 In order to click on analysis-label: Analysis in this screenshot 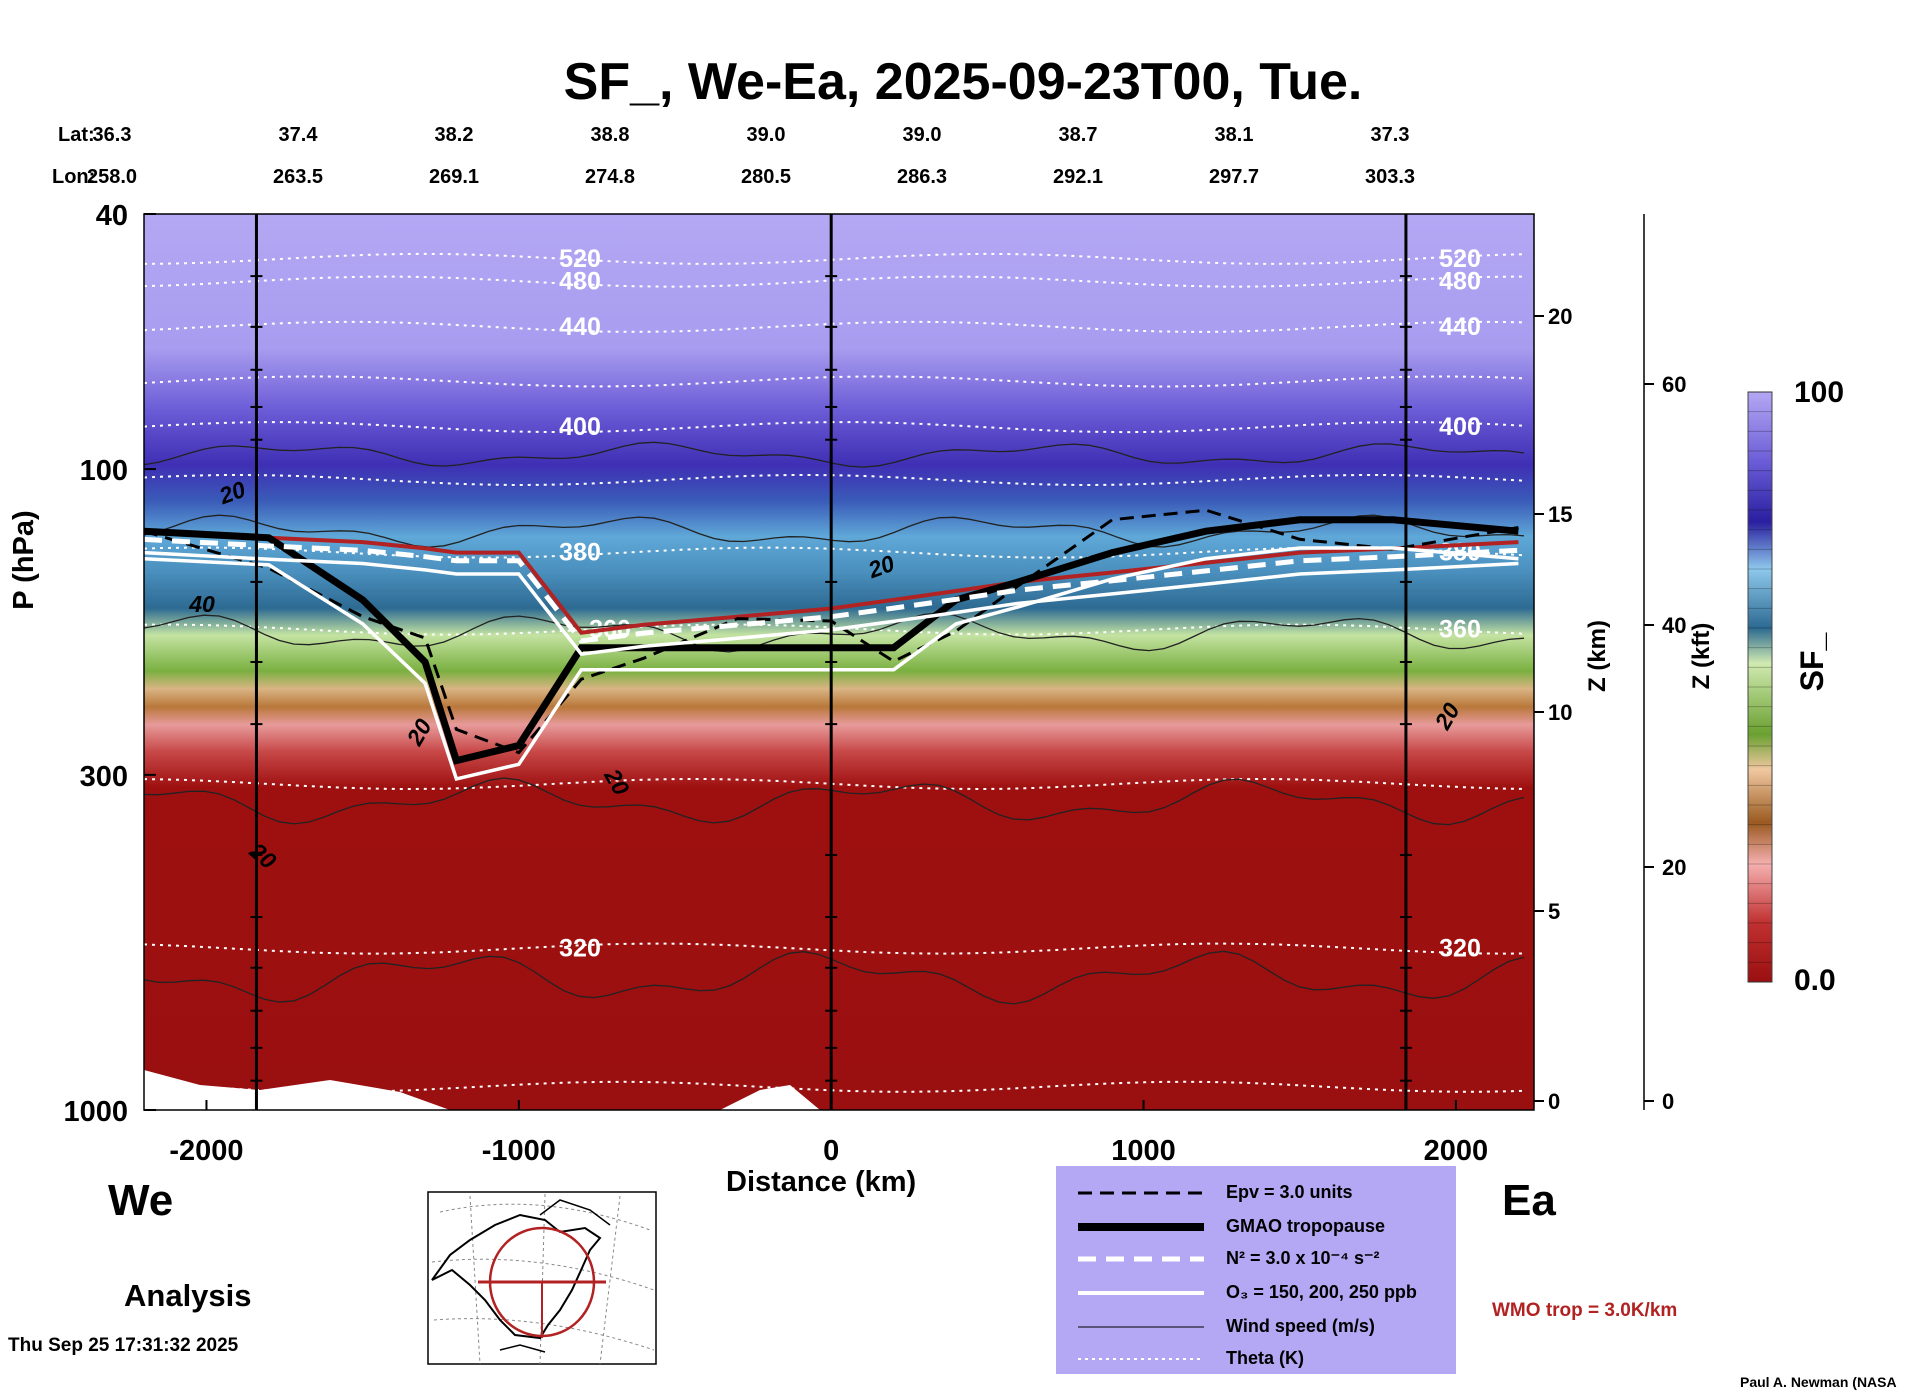, I will do `click(188, 1295)`.